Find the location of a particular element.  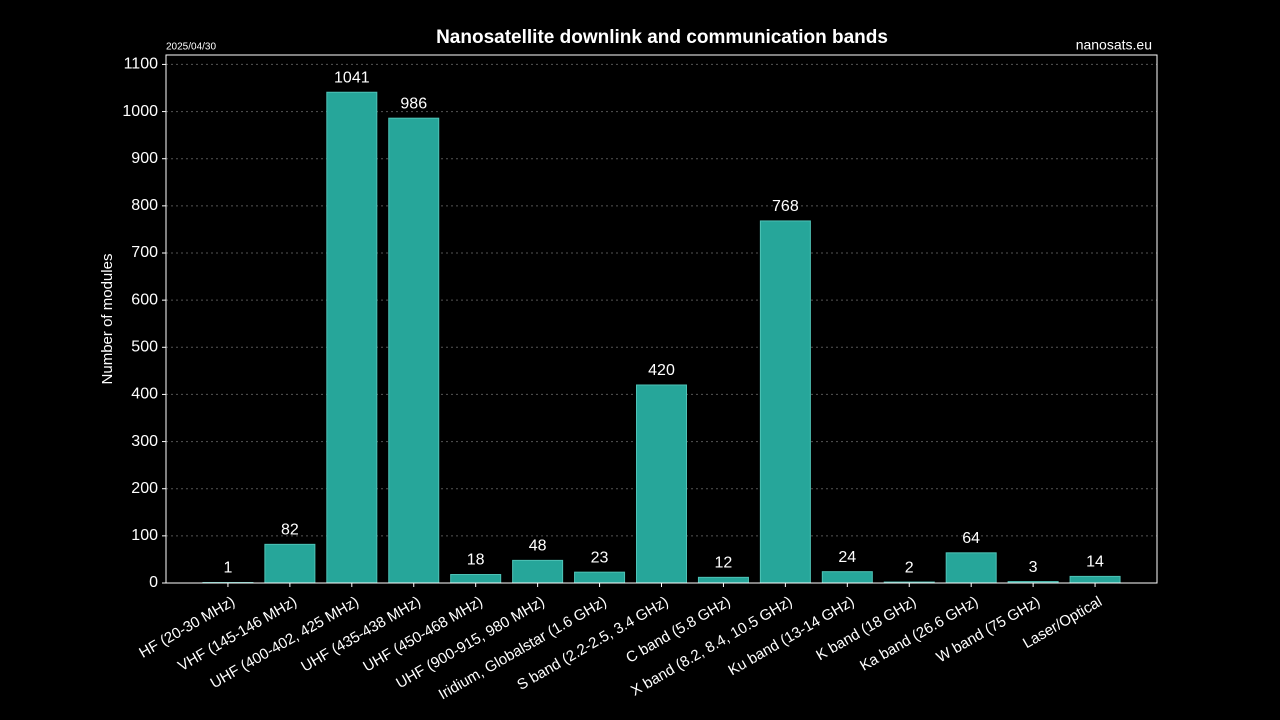

data-label: 986 is located at coordinates (413, 103).